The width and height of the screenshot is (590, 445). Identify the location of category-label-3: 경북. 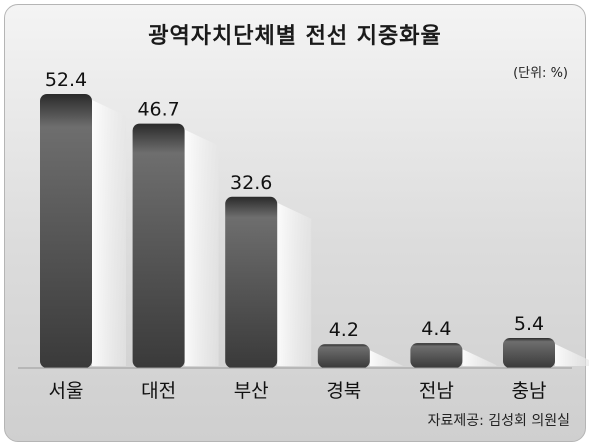
(343, 391).